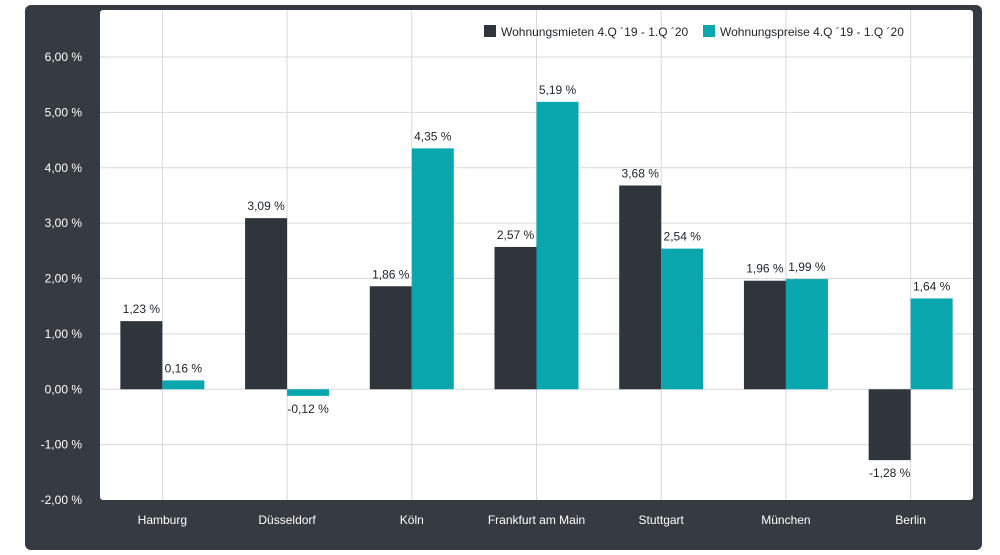 This screenshot has width=1000, height=555. What do you see at coordinates (785, 520) in the screenshot?
I see `x-category-label: München` at bounding box center [785, 520].